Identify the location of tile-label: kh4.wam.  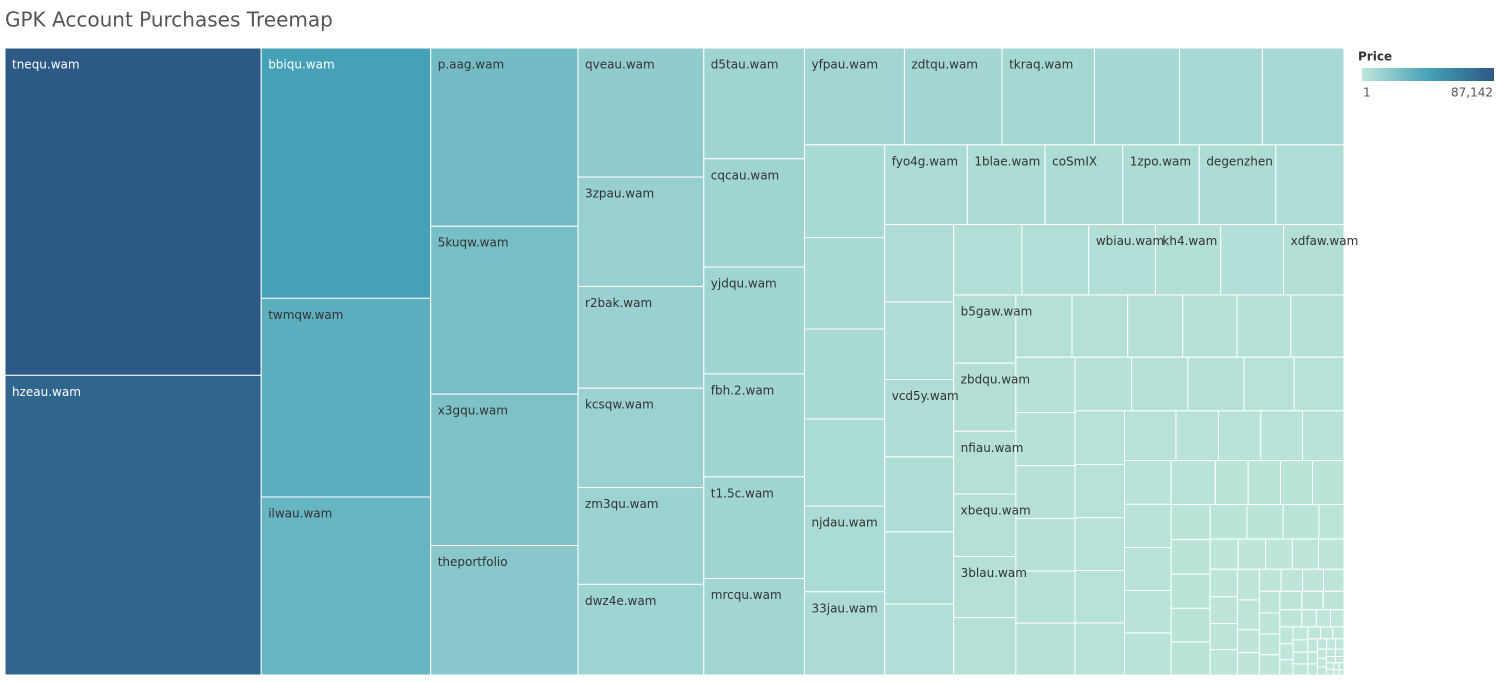
(1189, 241).